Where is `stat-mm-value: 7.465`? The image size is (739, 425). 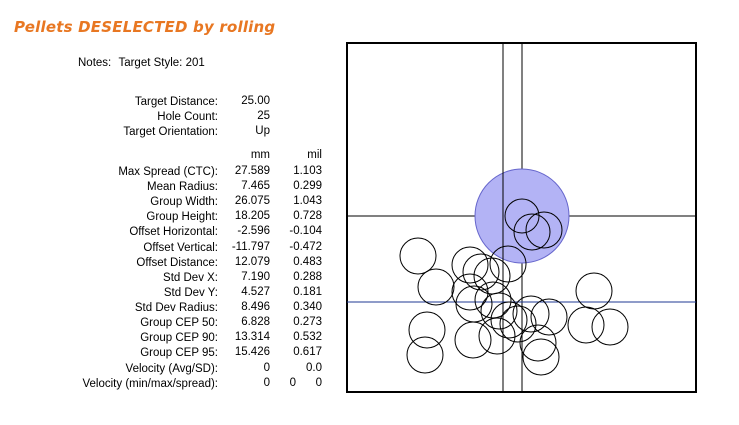
stat-mm-value: 7.465 is located at coordinates (255, 186).